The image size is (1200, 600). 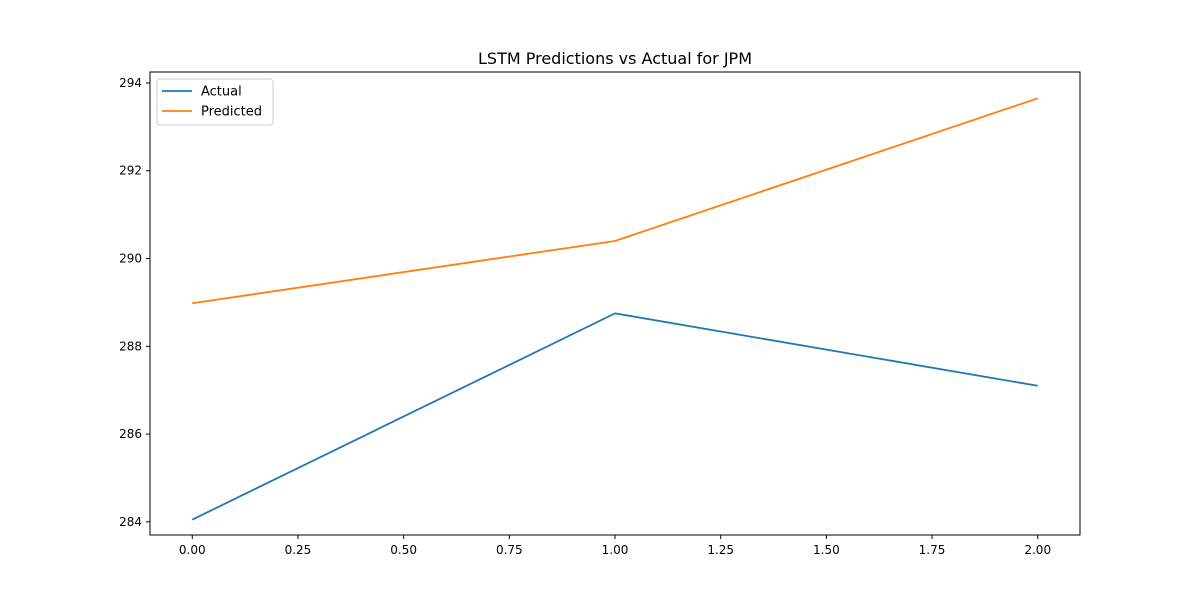 I want to click on x-tick-label: 2.00, so click(x=1037, y=550).